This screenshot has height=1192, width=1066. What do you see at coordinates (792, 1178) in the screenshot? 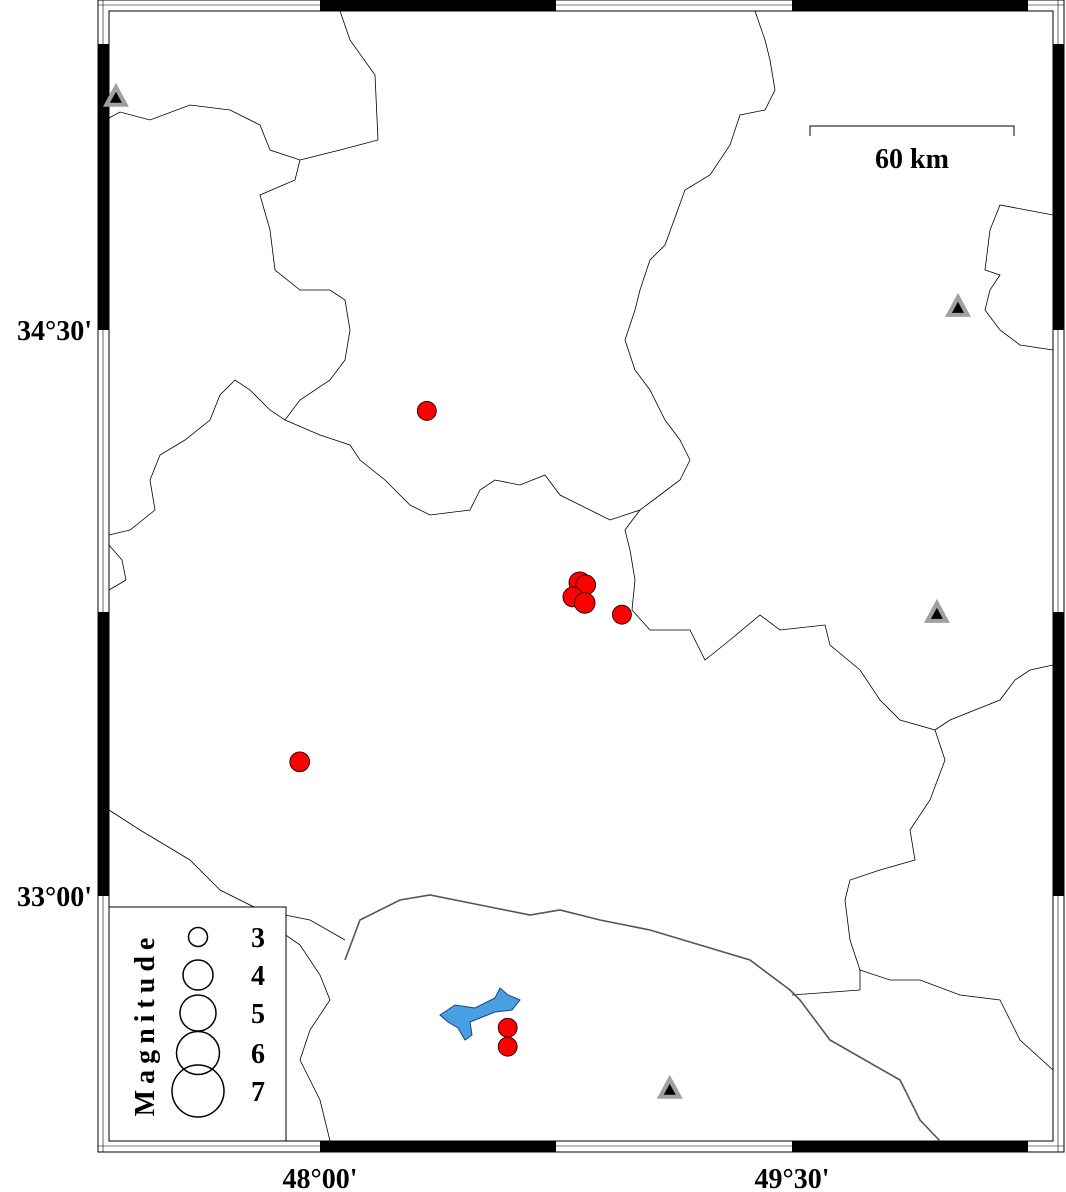
I see `x-tick-label: 49°30'` at bounding box center [792, 1178].